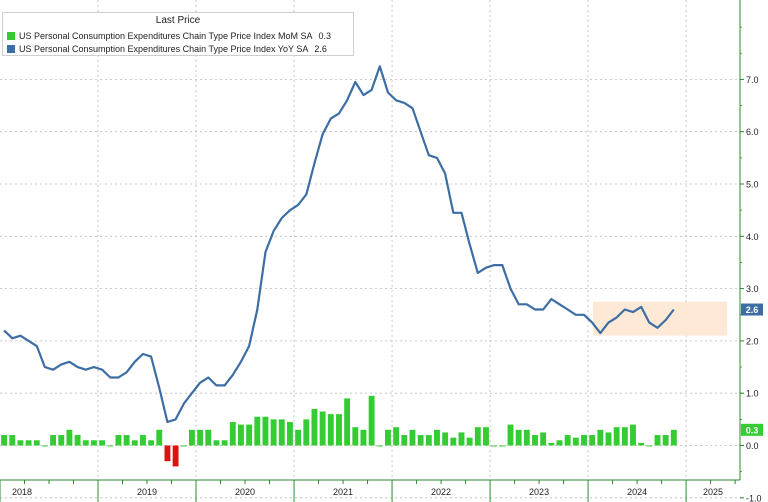 This screenshot has height=502, width=768. Describe the element at coordinates (343, 492) in the screenshot. I see `x-tick-label: 2021` at that location.